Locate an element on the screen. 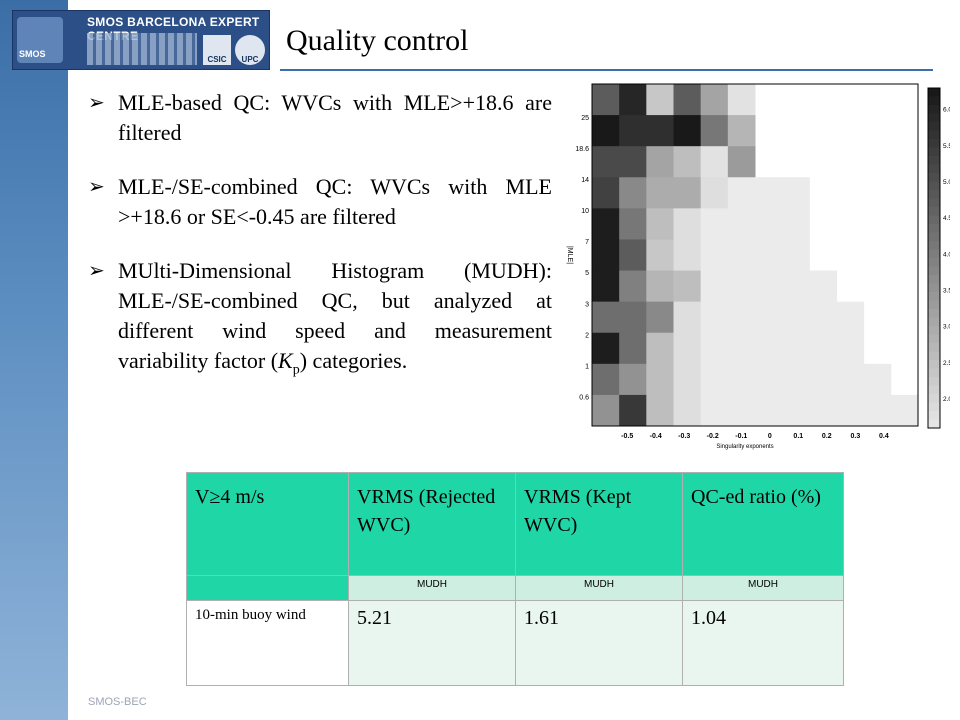 The image size is (960, 720). table-cell: 5.21 is located at coordinates (432, 643).